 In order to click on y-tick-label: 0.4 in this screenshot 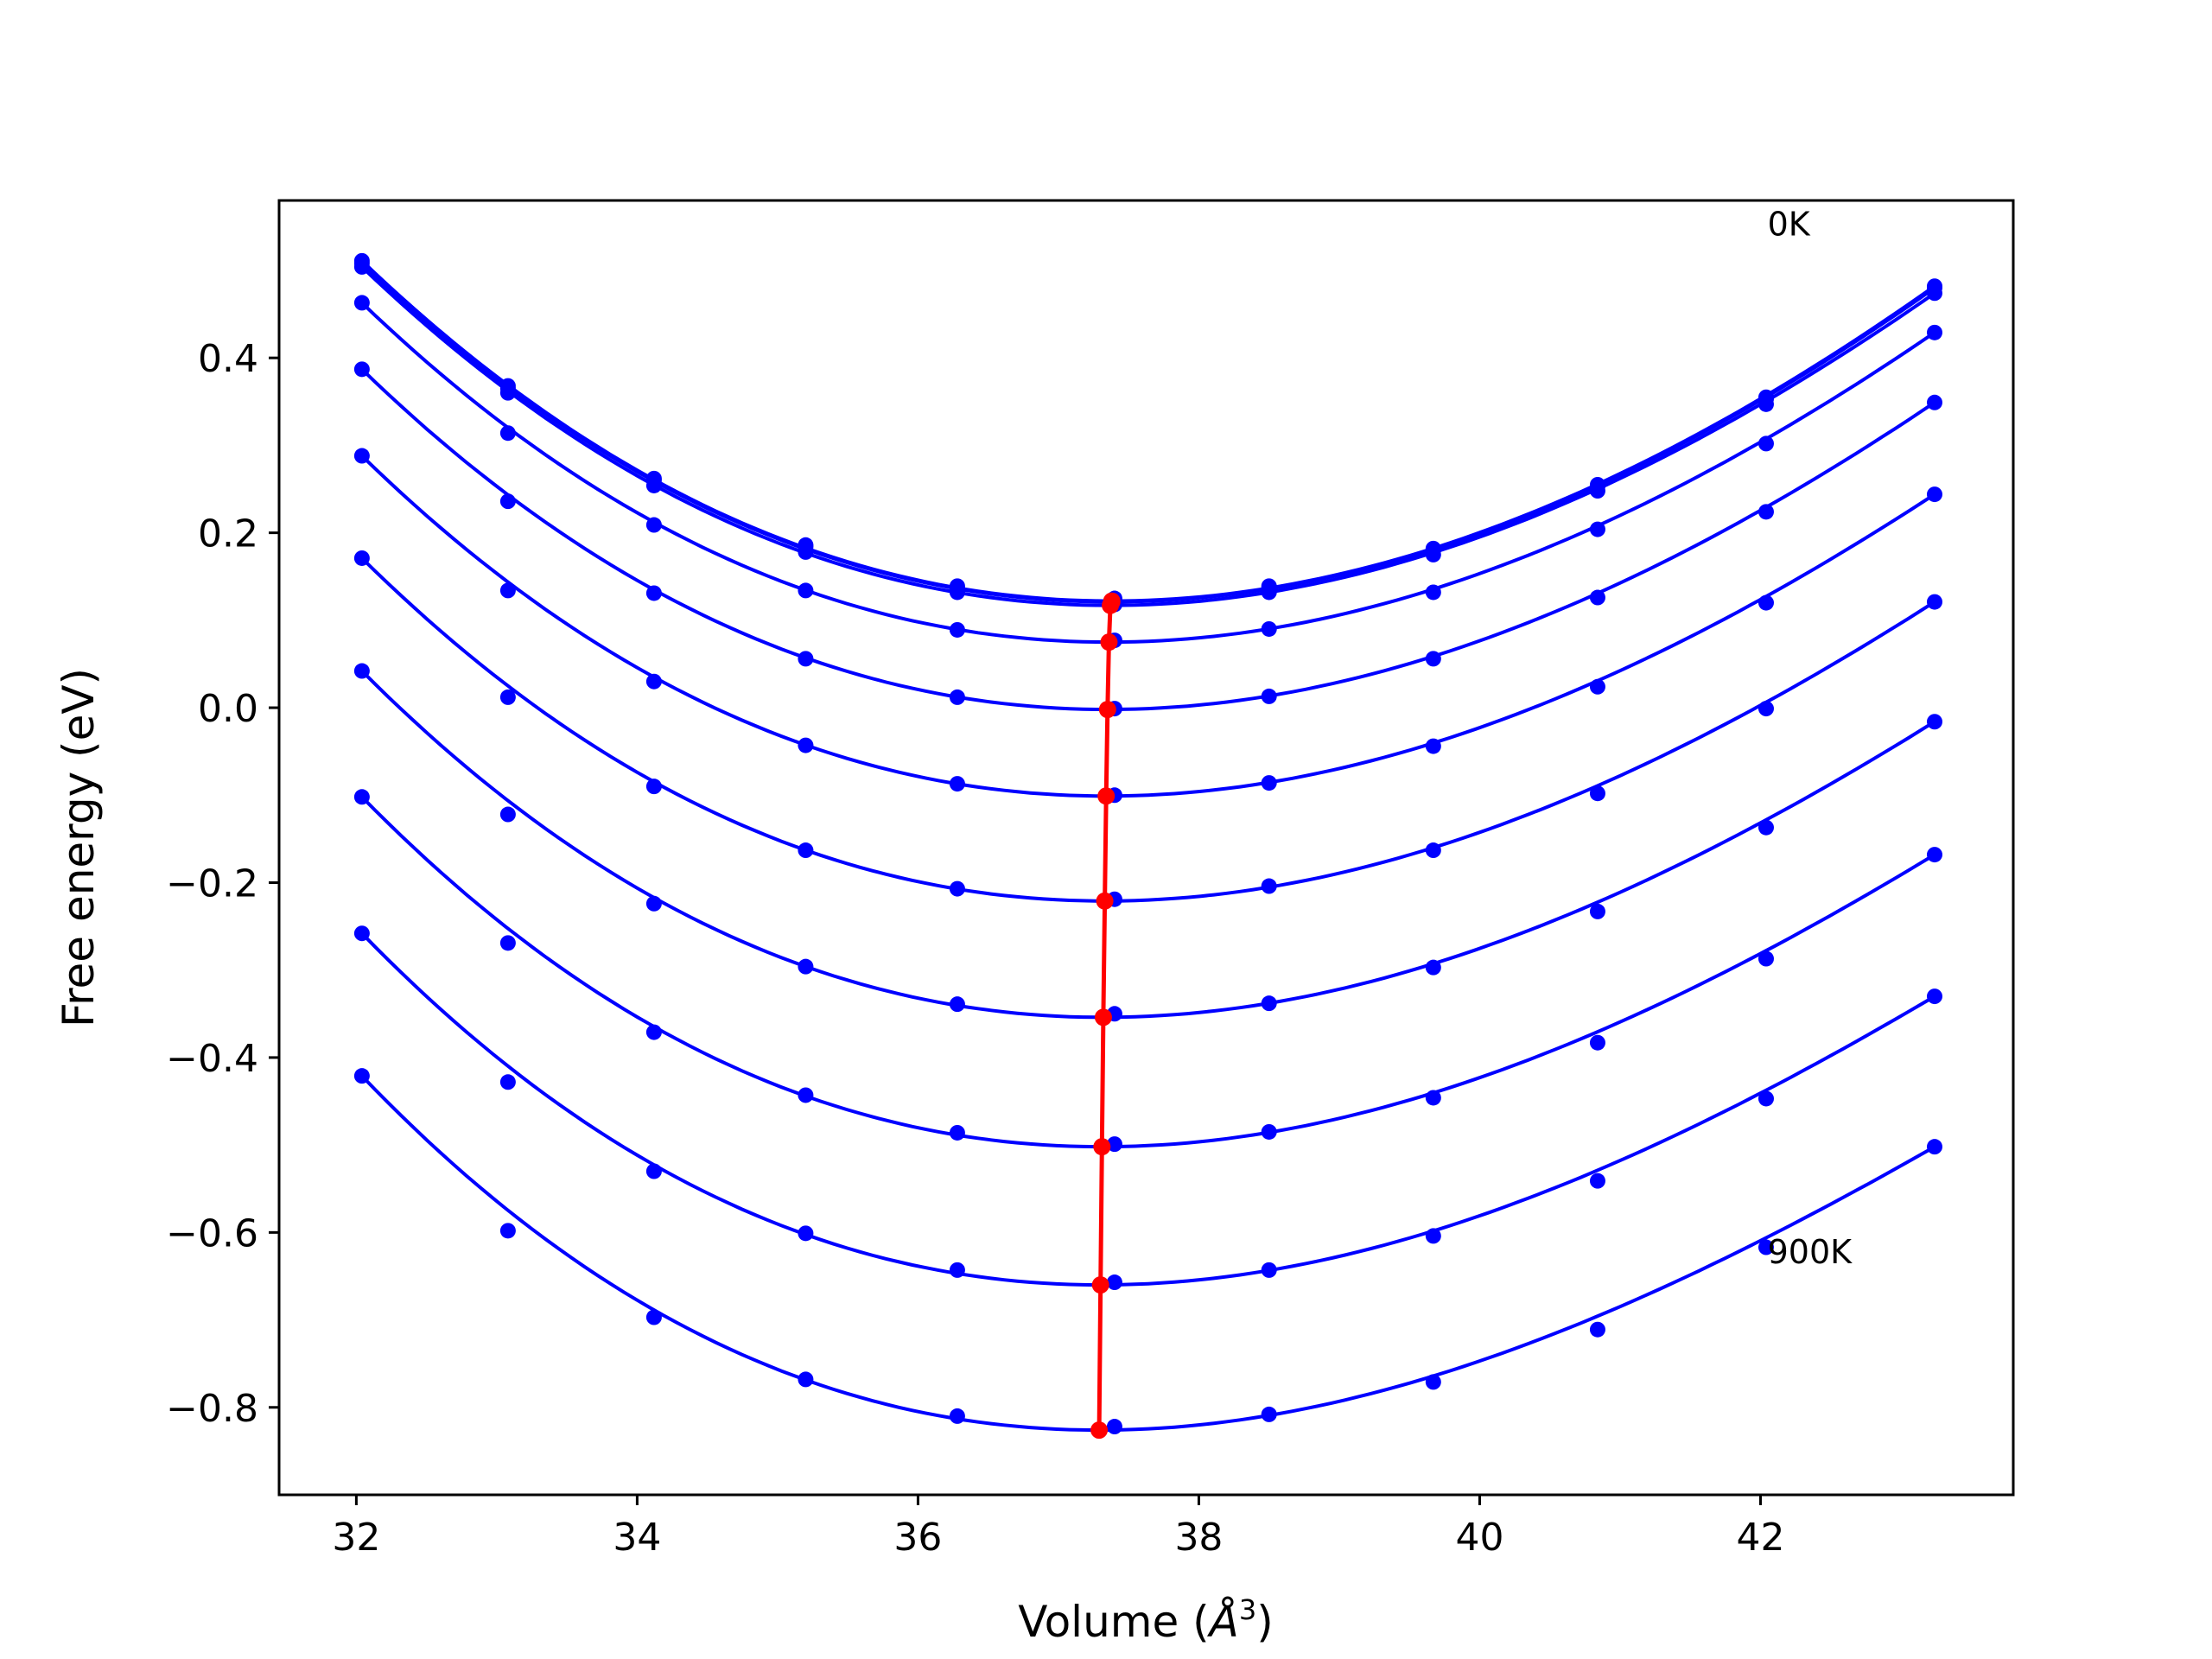, I will do `click(228, 359)`.